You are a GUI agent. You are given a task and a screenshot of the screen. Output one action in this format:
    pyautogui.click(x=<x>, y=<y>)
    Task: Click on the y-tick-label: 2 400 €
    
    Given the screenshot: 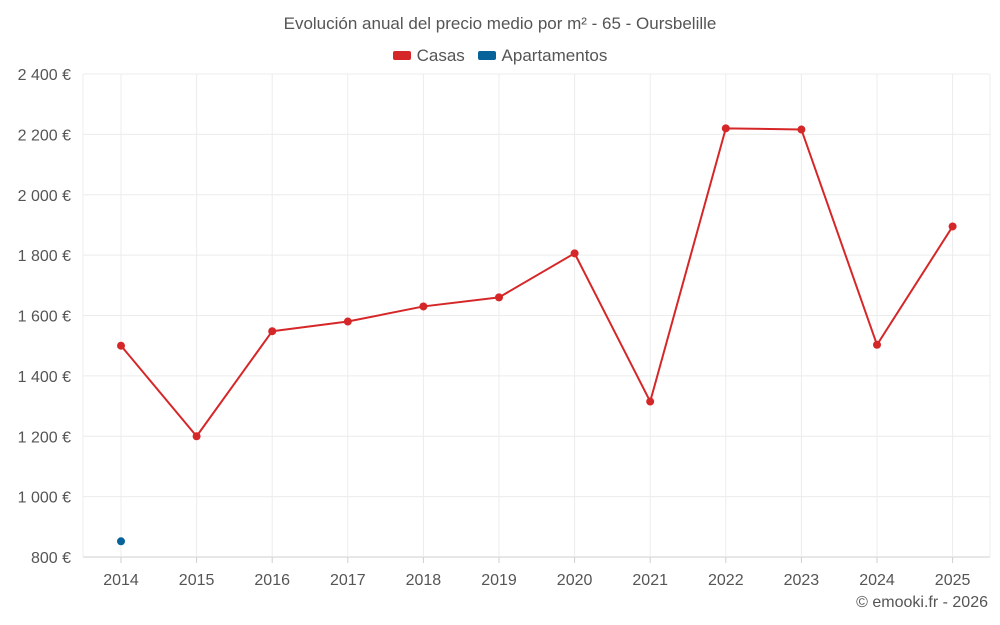 What is the action you would take?
    pyautogui.click(x=44, y=75)
    